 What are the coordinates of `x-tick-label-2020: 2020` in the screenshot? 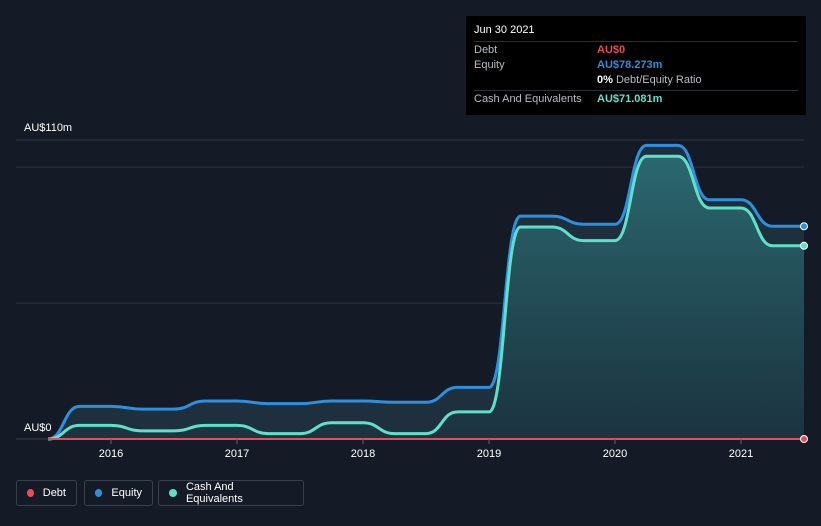 It's located at (615, 454).